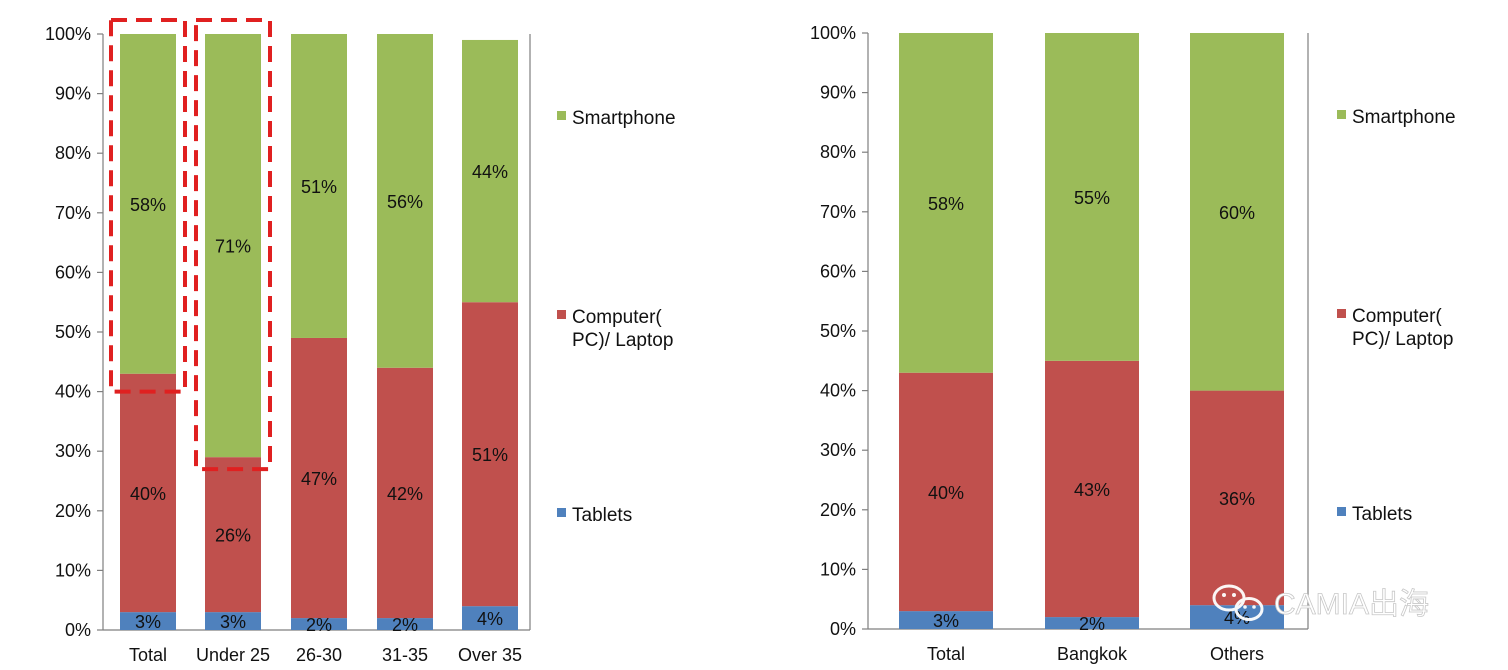 The height and width of the screenshot is (670, 1508). I want to click on data-label: 42%, so click(405, 494).